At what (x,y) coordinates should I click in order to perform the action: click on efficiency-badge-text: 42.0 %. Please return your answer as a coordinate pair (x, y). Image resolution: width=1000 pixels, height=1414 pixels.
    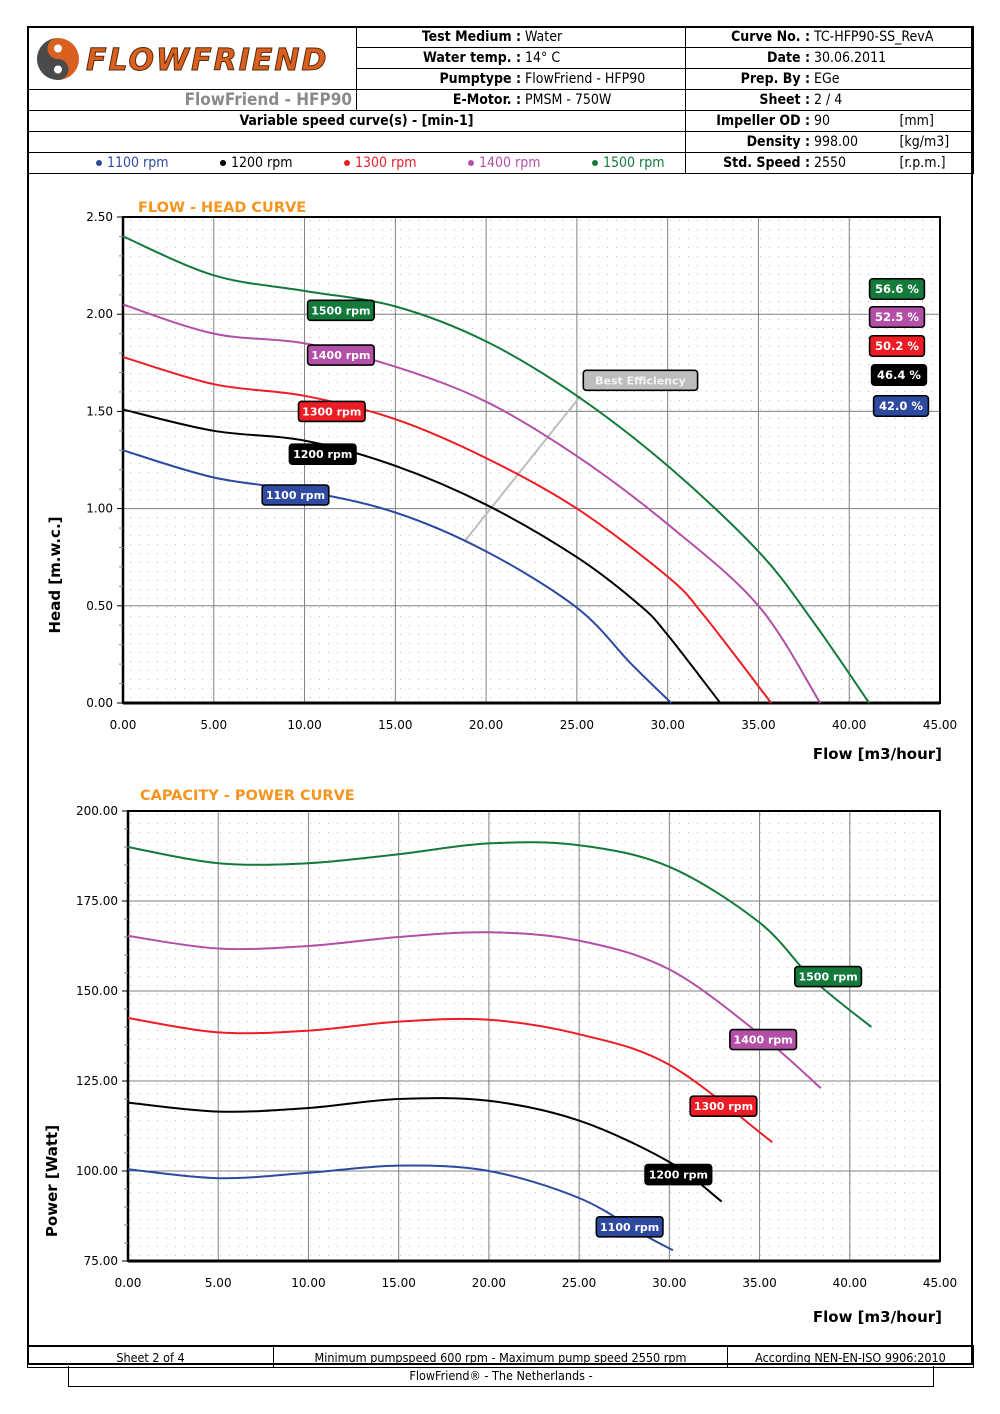
    Looking at the image, I should click on (901, 406).